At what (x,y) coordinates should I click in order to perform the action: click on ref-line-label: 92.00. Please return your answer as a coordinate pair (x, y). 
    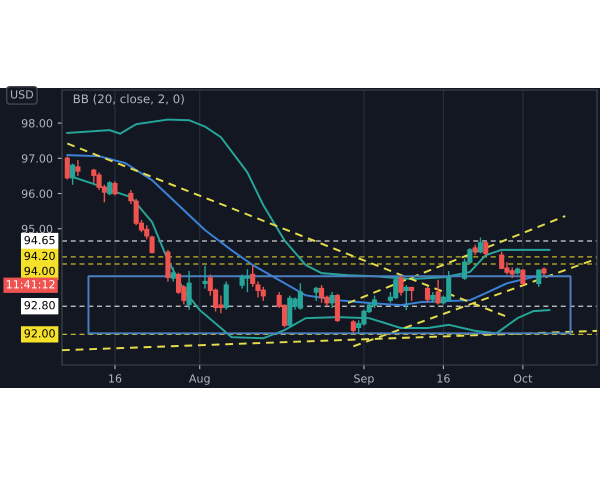
    Looking at the image, I should click on (39, 333).